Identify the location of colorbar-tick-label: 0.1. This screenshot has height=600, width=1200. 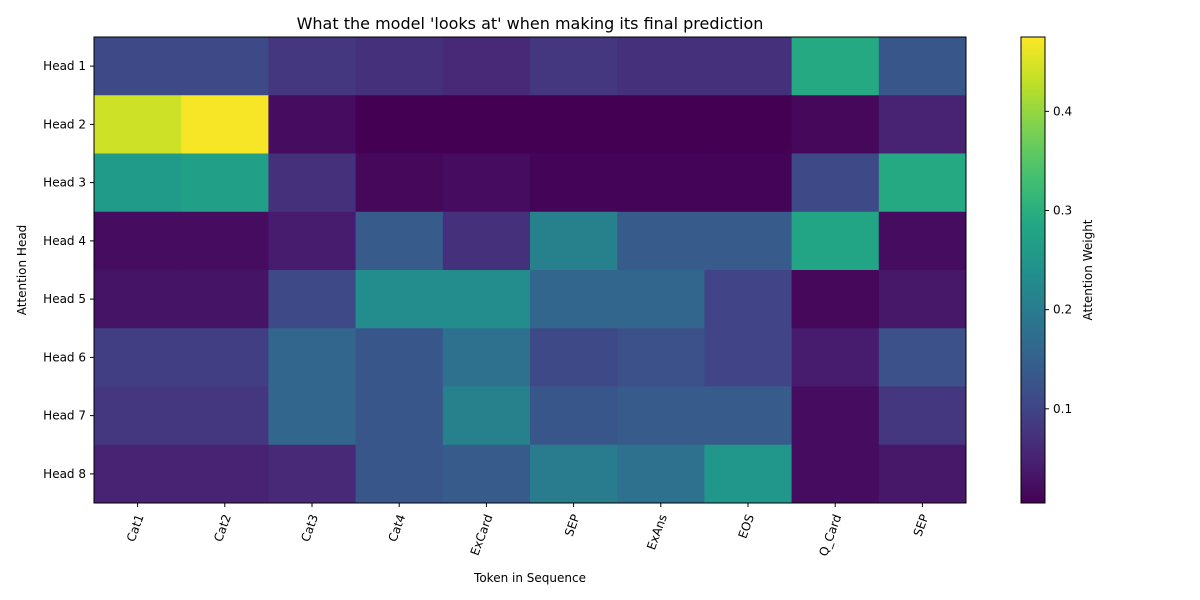
(1062, 409).